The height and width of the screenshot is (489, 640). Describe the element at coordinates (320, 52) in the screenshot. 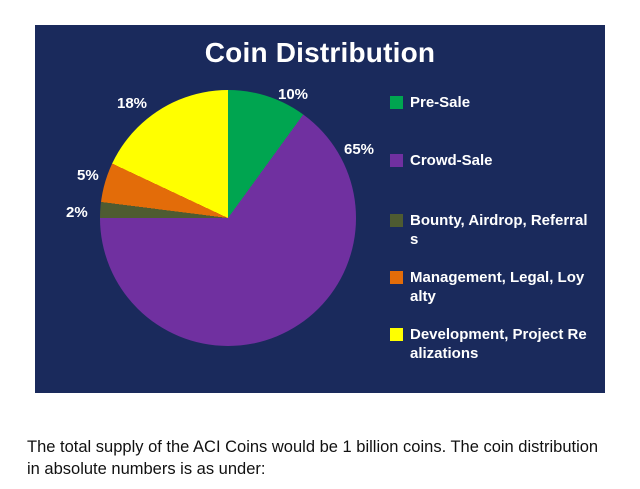

I see `chart-title: Coin Distribution` at that location.